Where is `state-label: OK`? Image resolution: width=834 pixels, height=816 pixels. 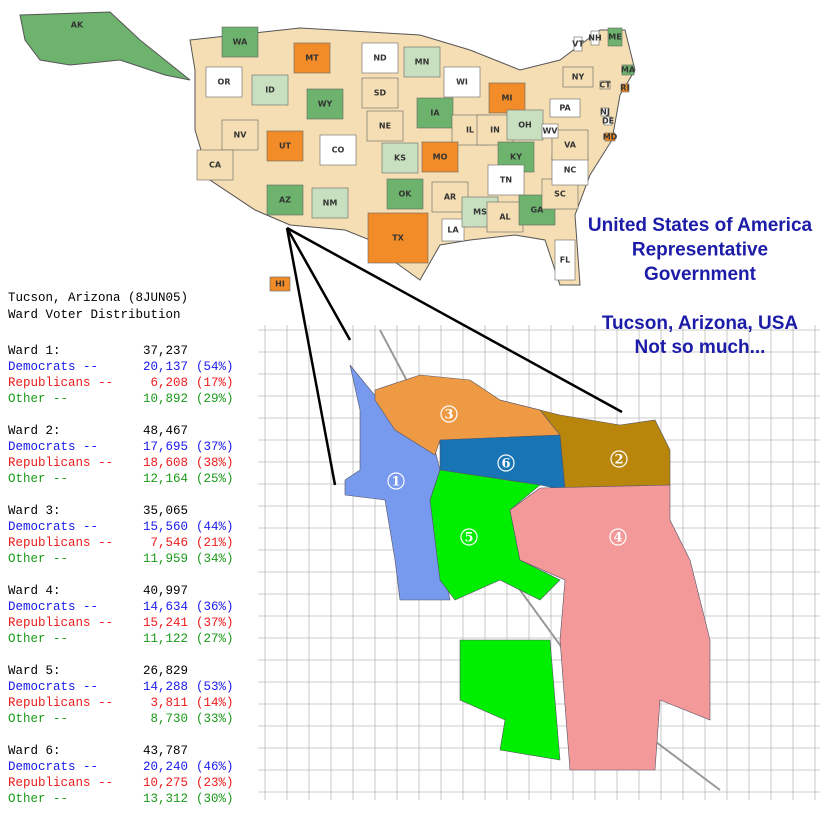 state-label: OK is located at coordinates (406, 194).